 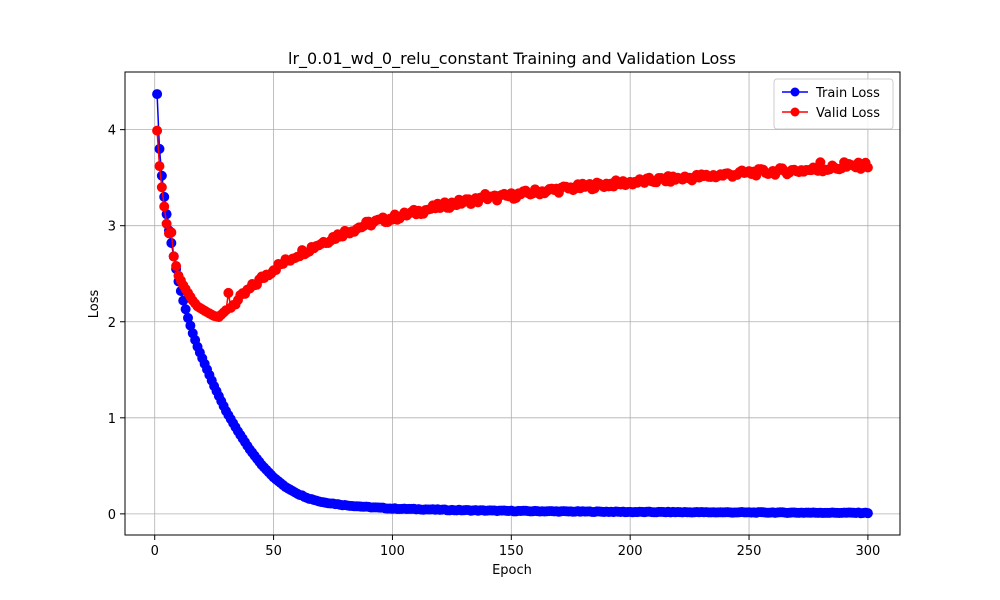 What do you see at coordinates (511, 551) in the screenshot?
I see `x-tick-label: 150` at bounding box center [511, 551].